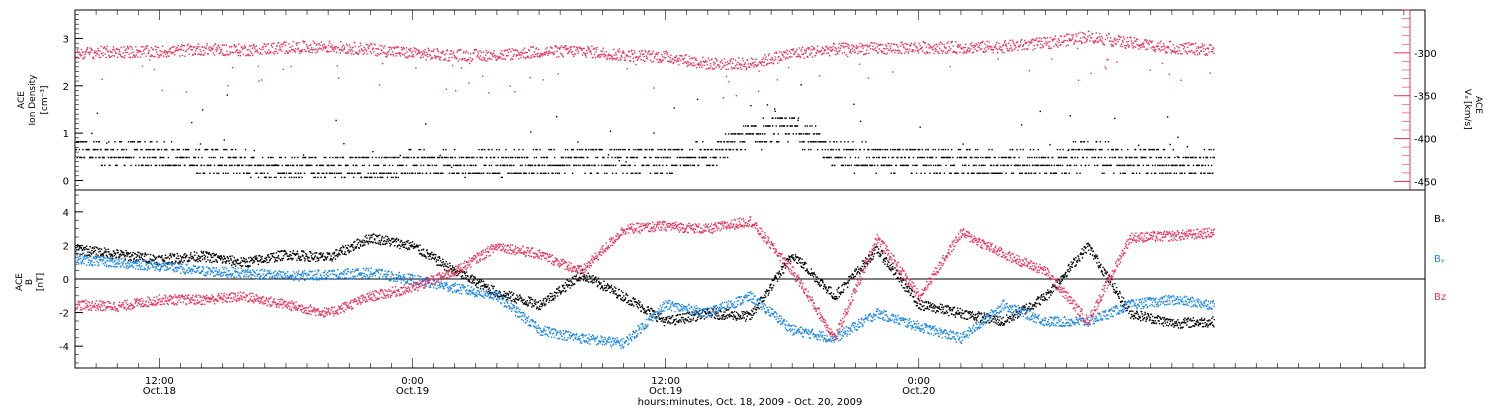  I want to click on top-left-tick-label: 0, so click(66, 182).